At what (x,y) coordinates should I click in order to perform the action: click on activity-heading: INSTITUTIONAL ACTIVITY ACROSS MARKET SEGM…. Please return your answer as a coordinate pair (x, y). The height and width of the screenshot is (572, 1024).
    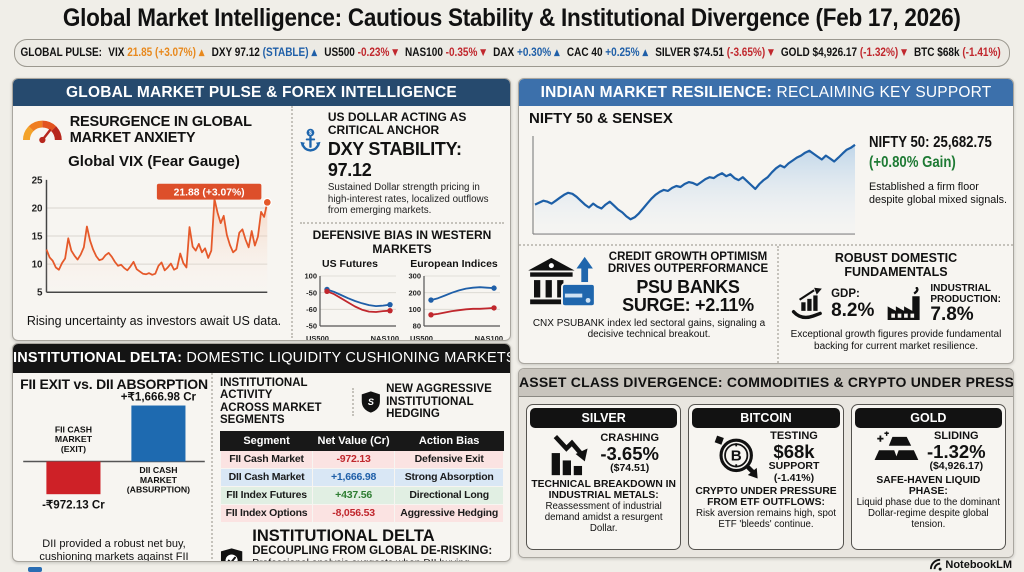
    Looking at the image, I should click on (271, 402).